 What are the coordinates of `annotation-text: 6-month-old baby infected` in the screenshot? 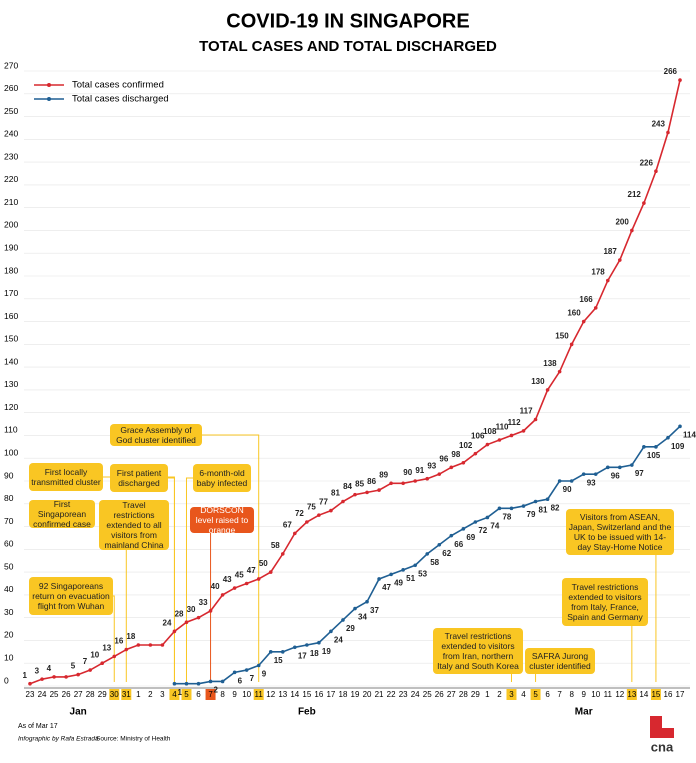 It's located at (222, 478).